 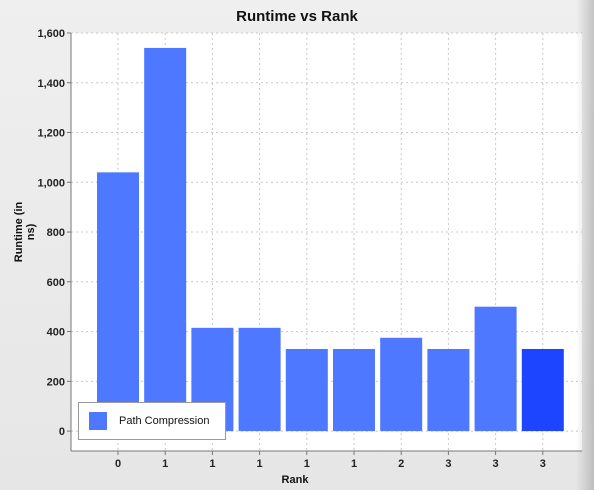 I want to click on x-tick-label: 2, so click(x=401, y=464).